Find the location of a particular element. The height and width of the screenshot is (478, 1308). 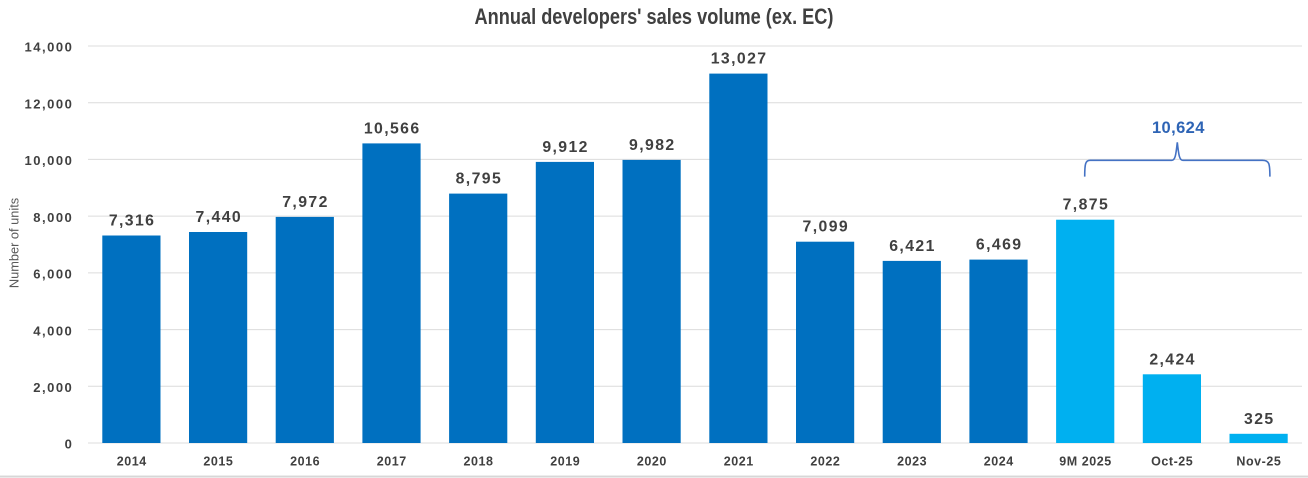

svg-text: 2020 is located at coordinates (652, 462).